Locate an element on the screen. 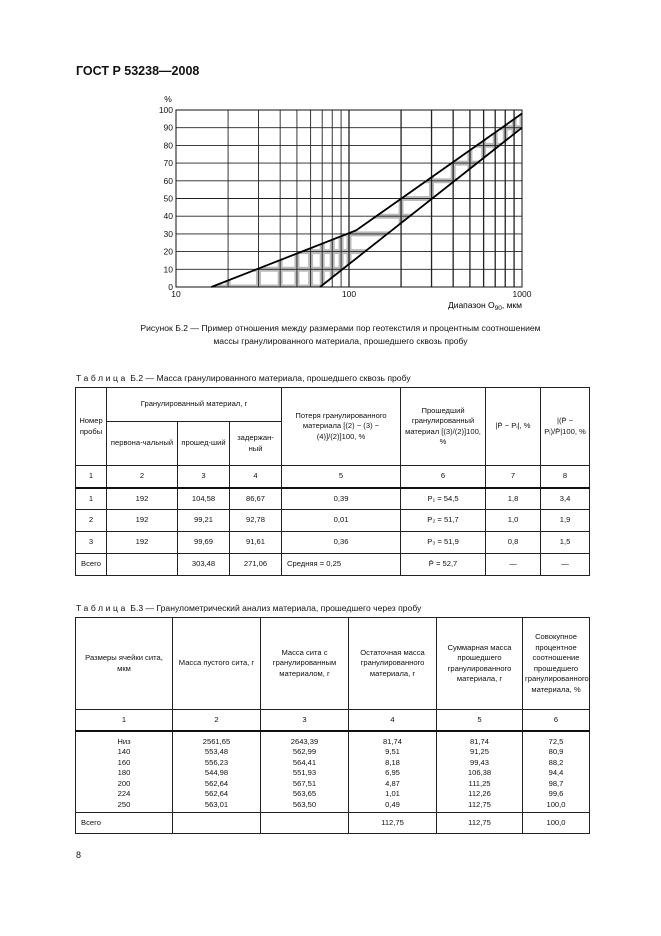 The image size is (661, 936). y-axis-label: % is located at coordinates (168, 99).